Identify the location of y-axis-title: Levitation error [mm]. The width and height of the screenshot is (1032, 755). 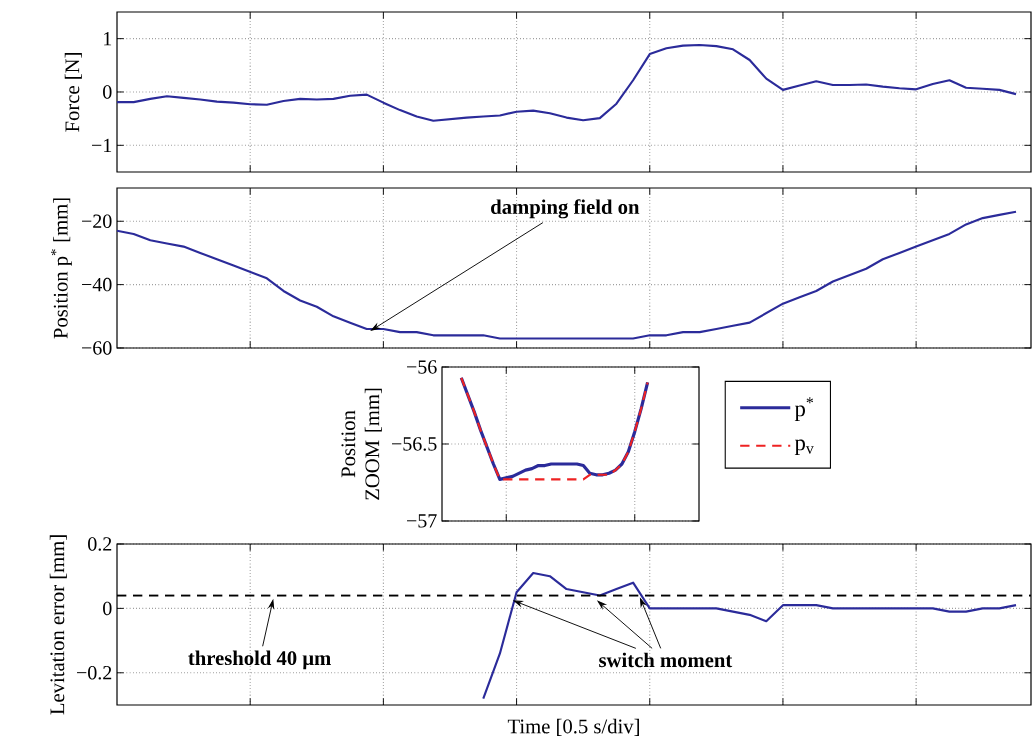
(58, 625).